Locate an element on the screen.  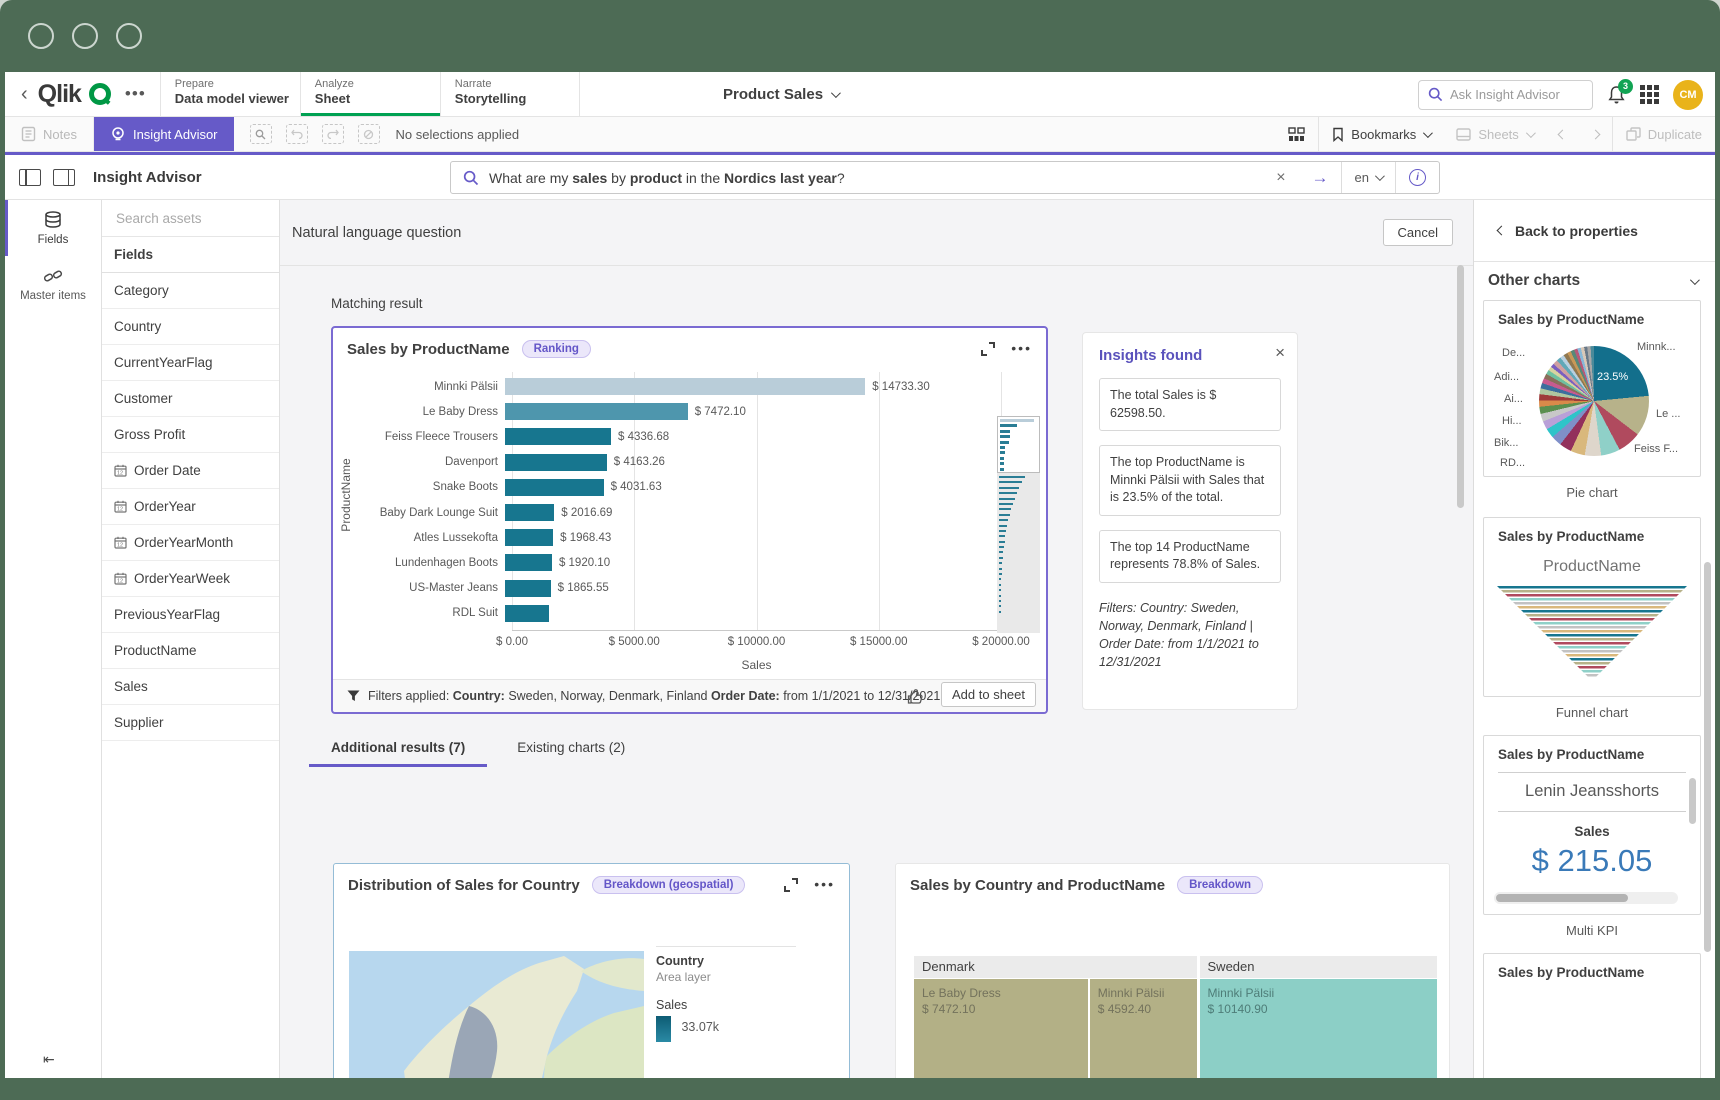
clear-query-icon: × is located at coordinates (1281, 177).